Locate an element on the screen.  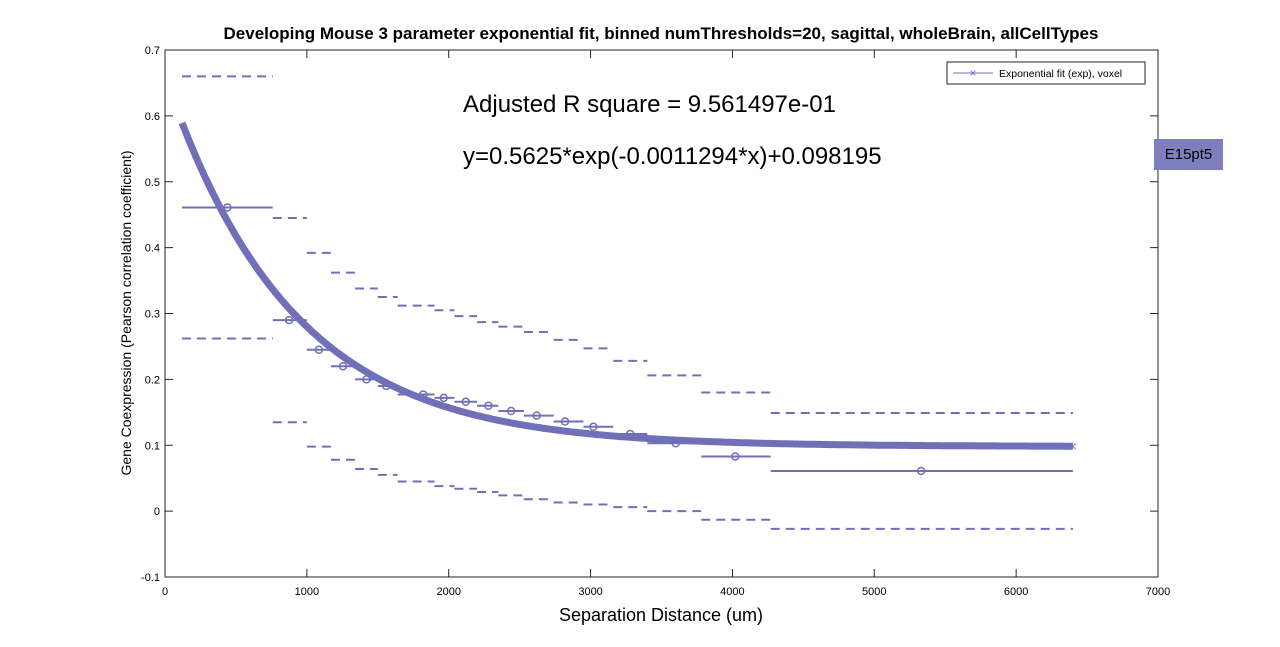
y-tick-label: 0.2 is located at coordinates (152, 380).